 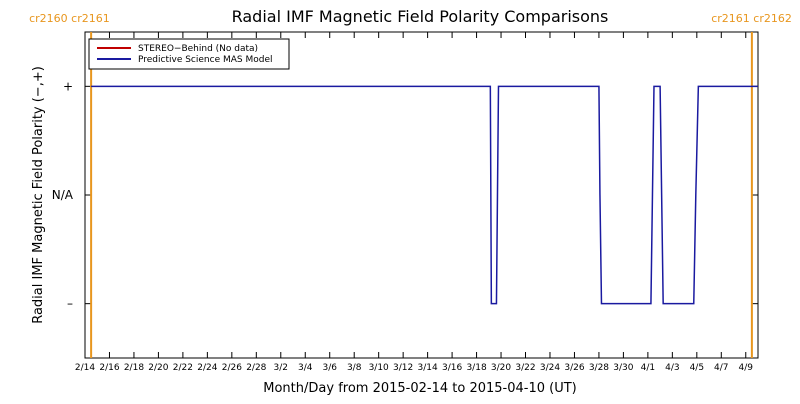 I want to click on x-tick-label: 2/18, so click(x=134, y=368).